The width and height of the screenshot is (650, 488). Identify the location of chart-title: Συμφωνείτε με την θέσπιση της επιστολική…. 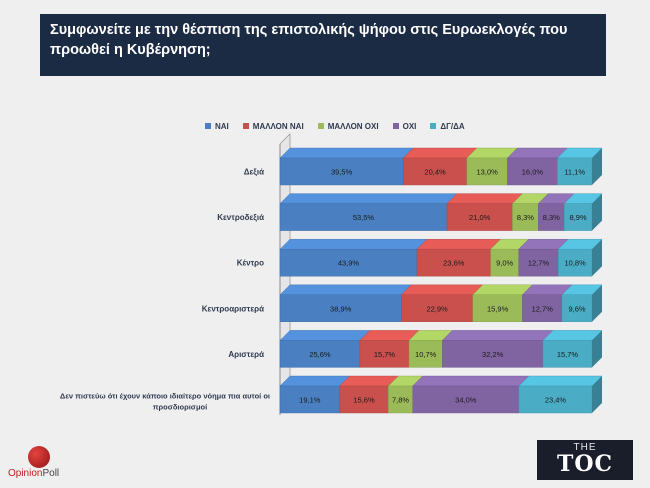
(309, 40).